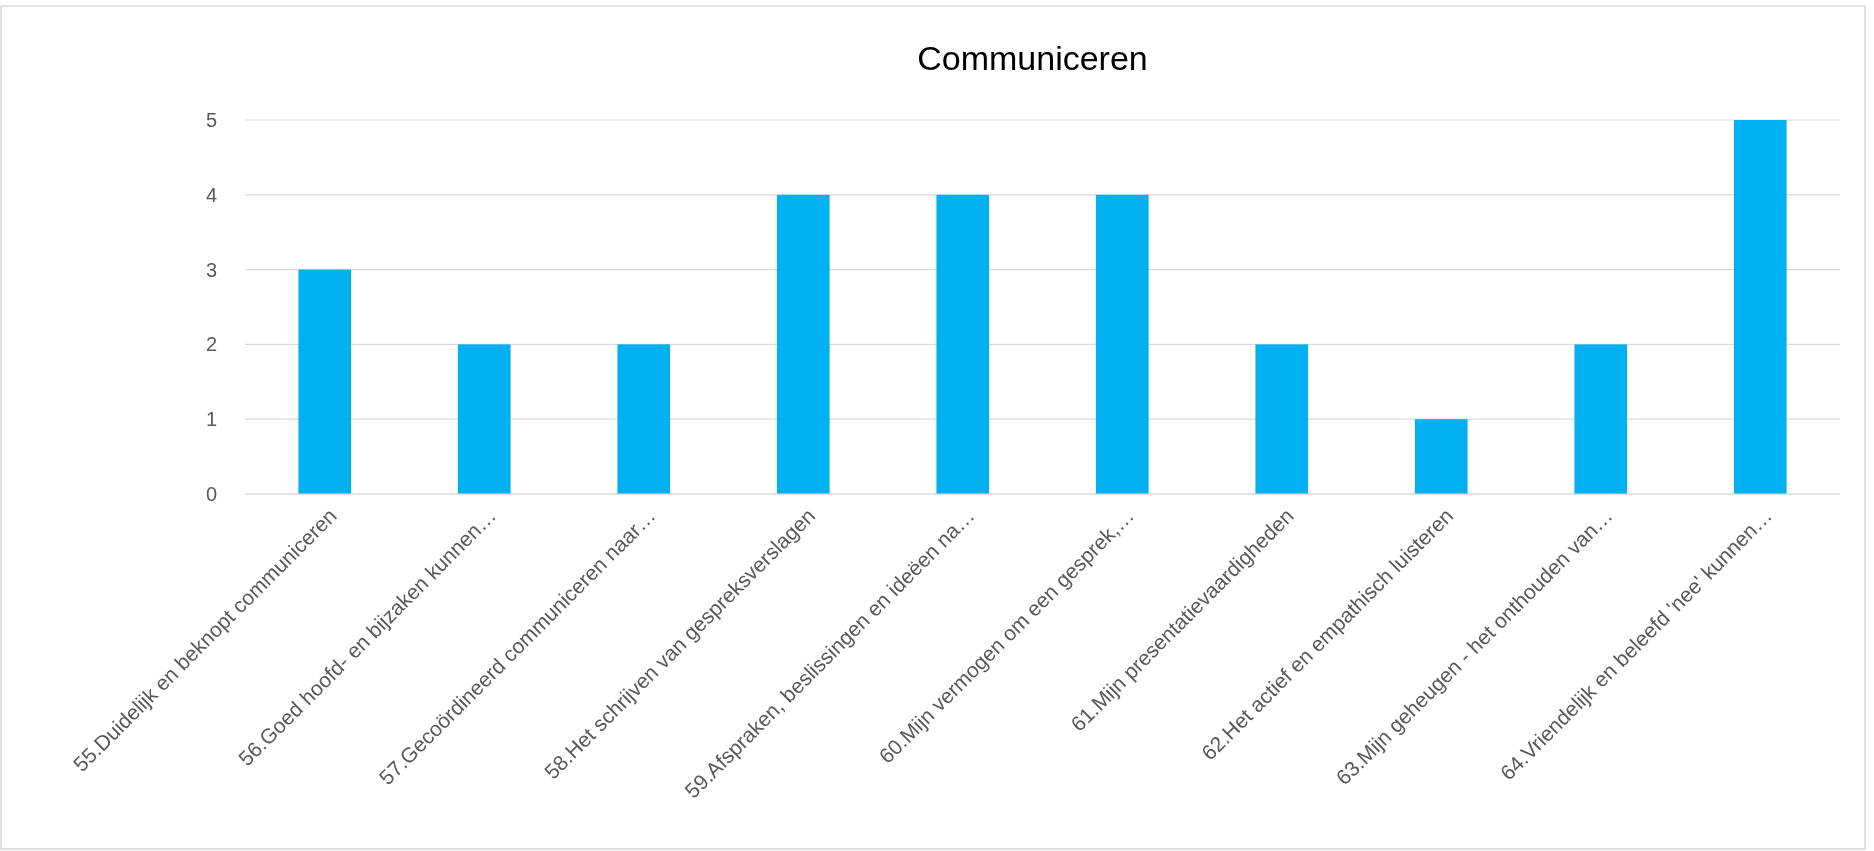 This screenshot has width=1874, height=851. I want to click on y-tick-label: 4, so click(211, 194).